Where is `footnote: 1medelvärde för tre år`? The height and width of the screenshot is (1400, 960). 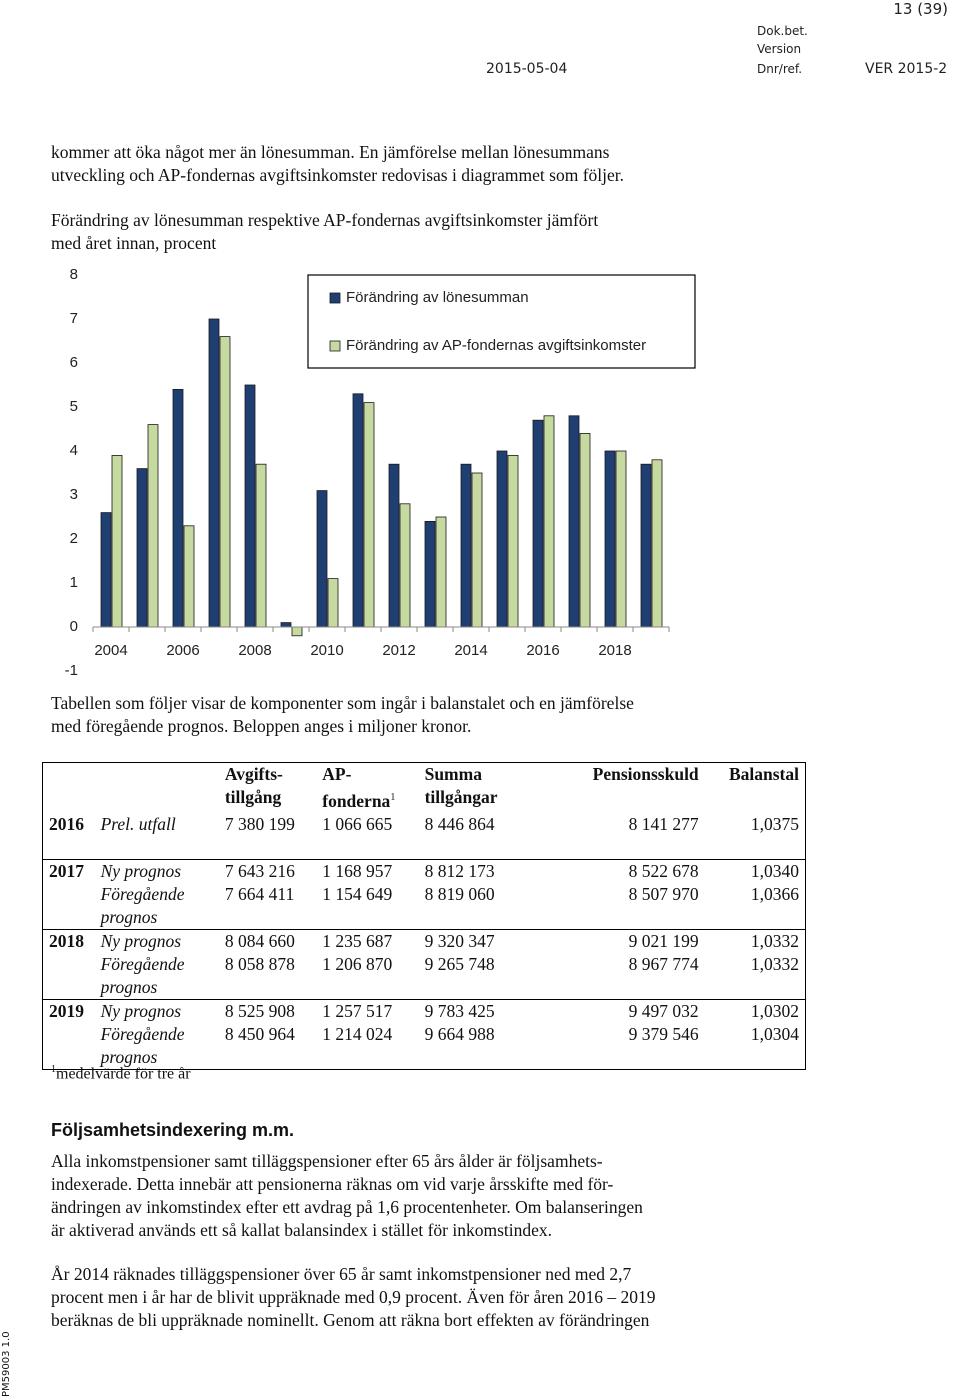
footnote: 1medelvärde för tre år is located at coordinates (121, 1073).